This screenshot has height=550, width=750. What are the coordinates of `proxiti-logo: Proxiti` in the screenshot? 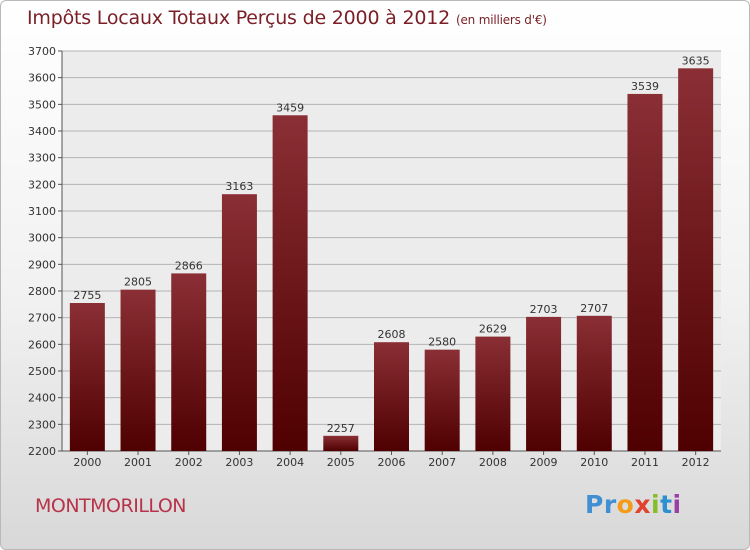 It's located at (633, 504).